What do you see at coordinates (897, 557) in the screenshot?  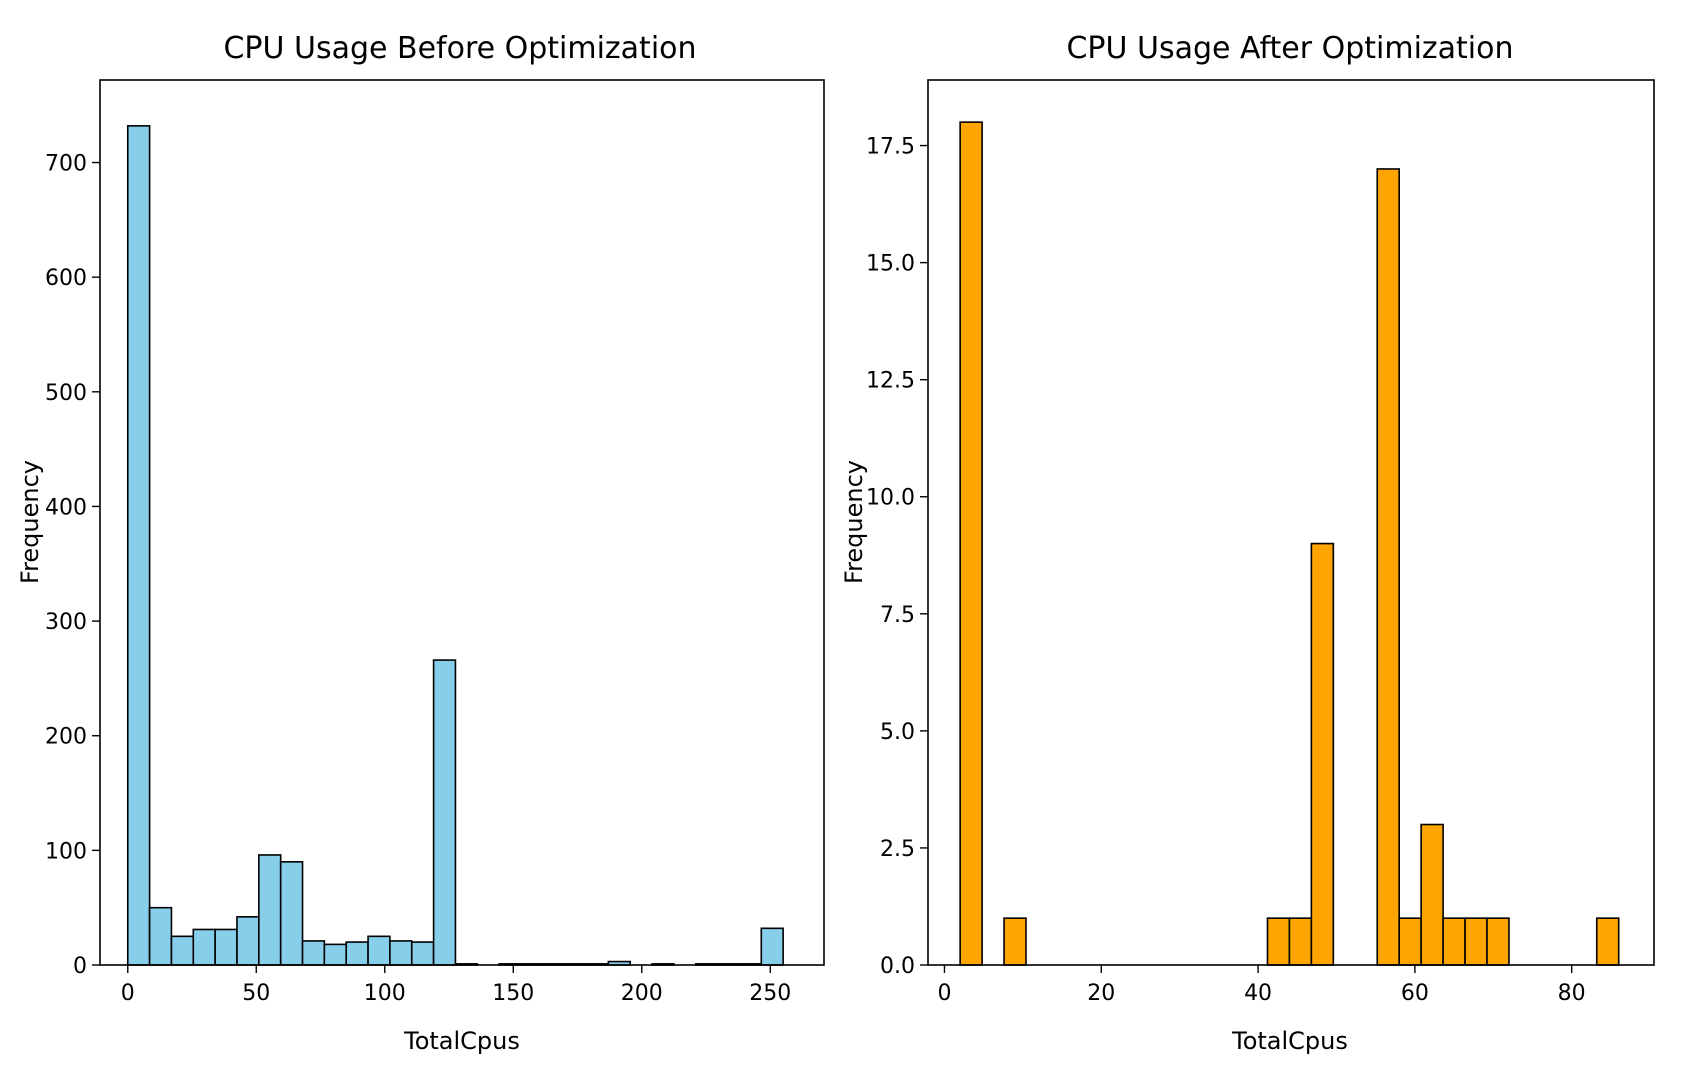 I see `y-axis-ticks: 0.0 2.5 5.0 7.5 10.0 12.5 15.0 17.5` at bounding box center [897, 557].